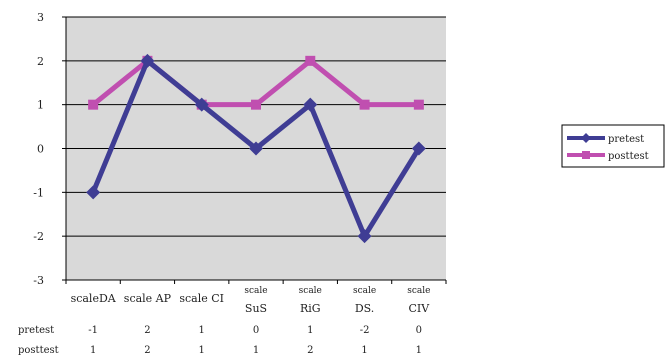  Describe the element at coordinates (256, 308) in the screenshot. I see `x-category-label: SuS` at that location.